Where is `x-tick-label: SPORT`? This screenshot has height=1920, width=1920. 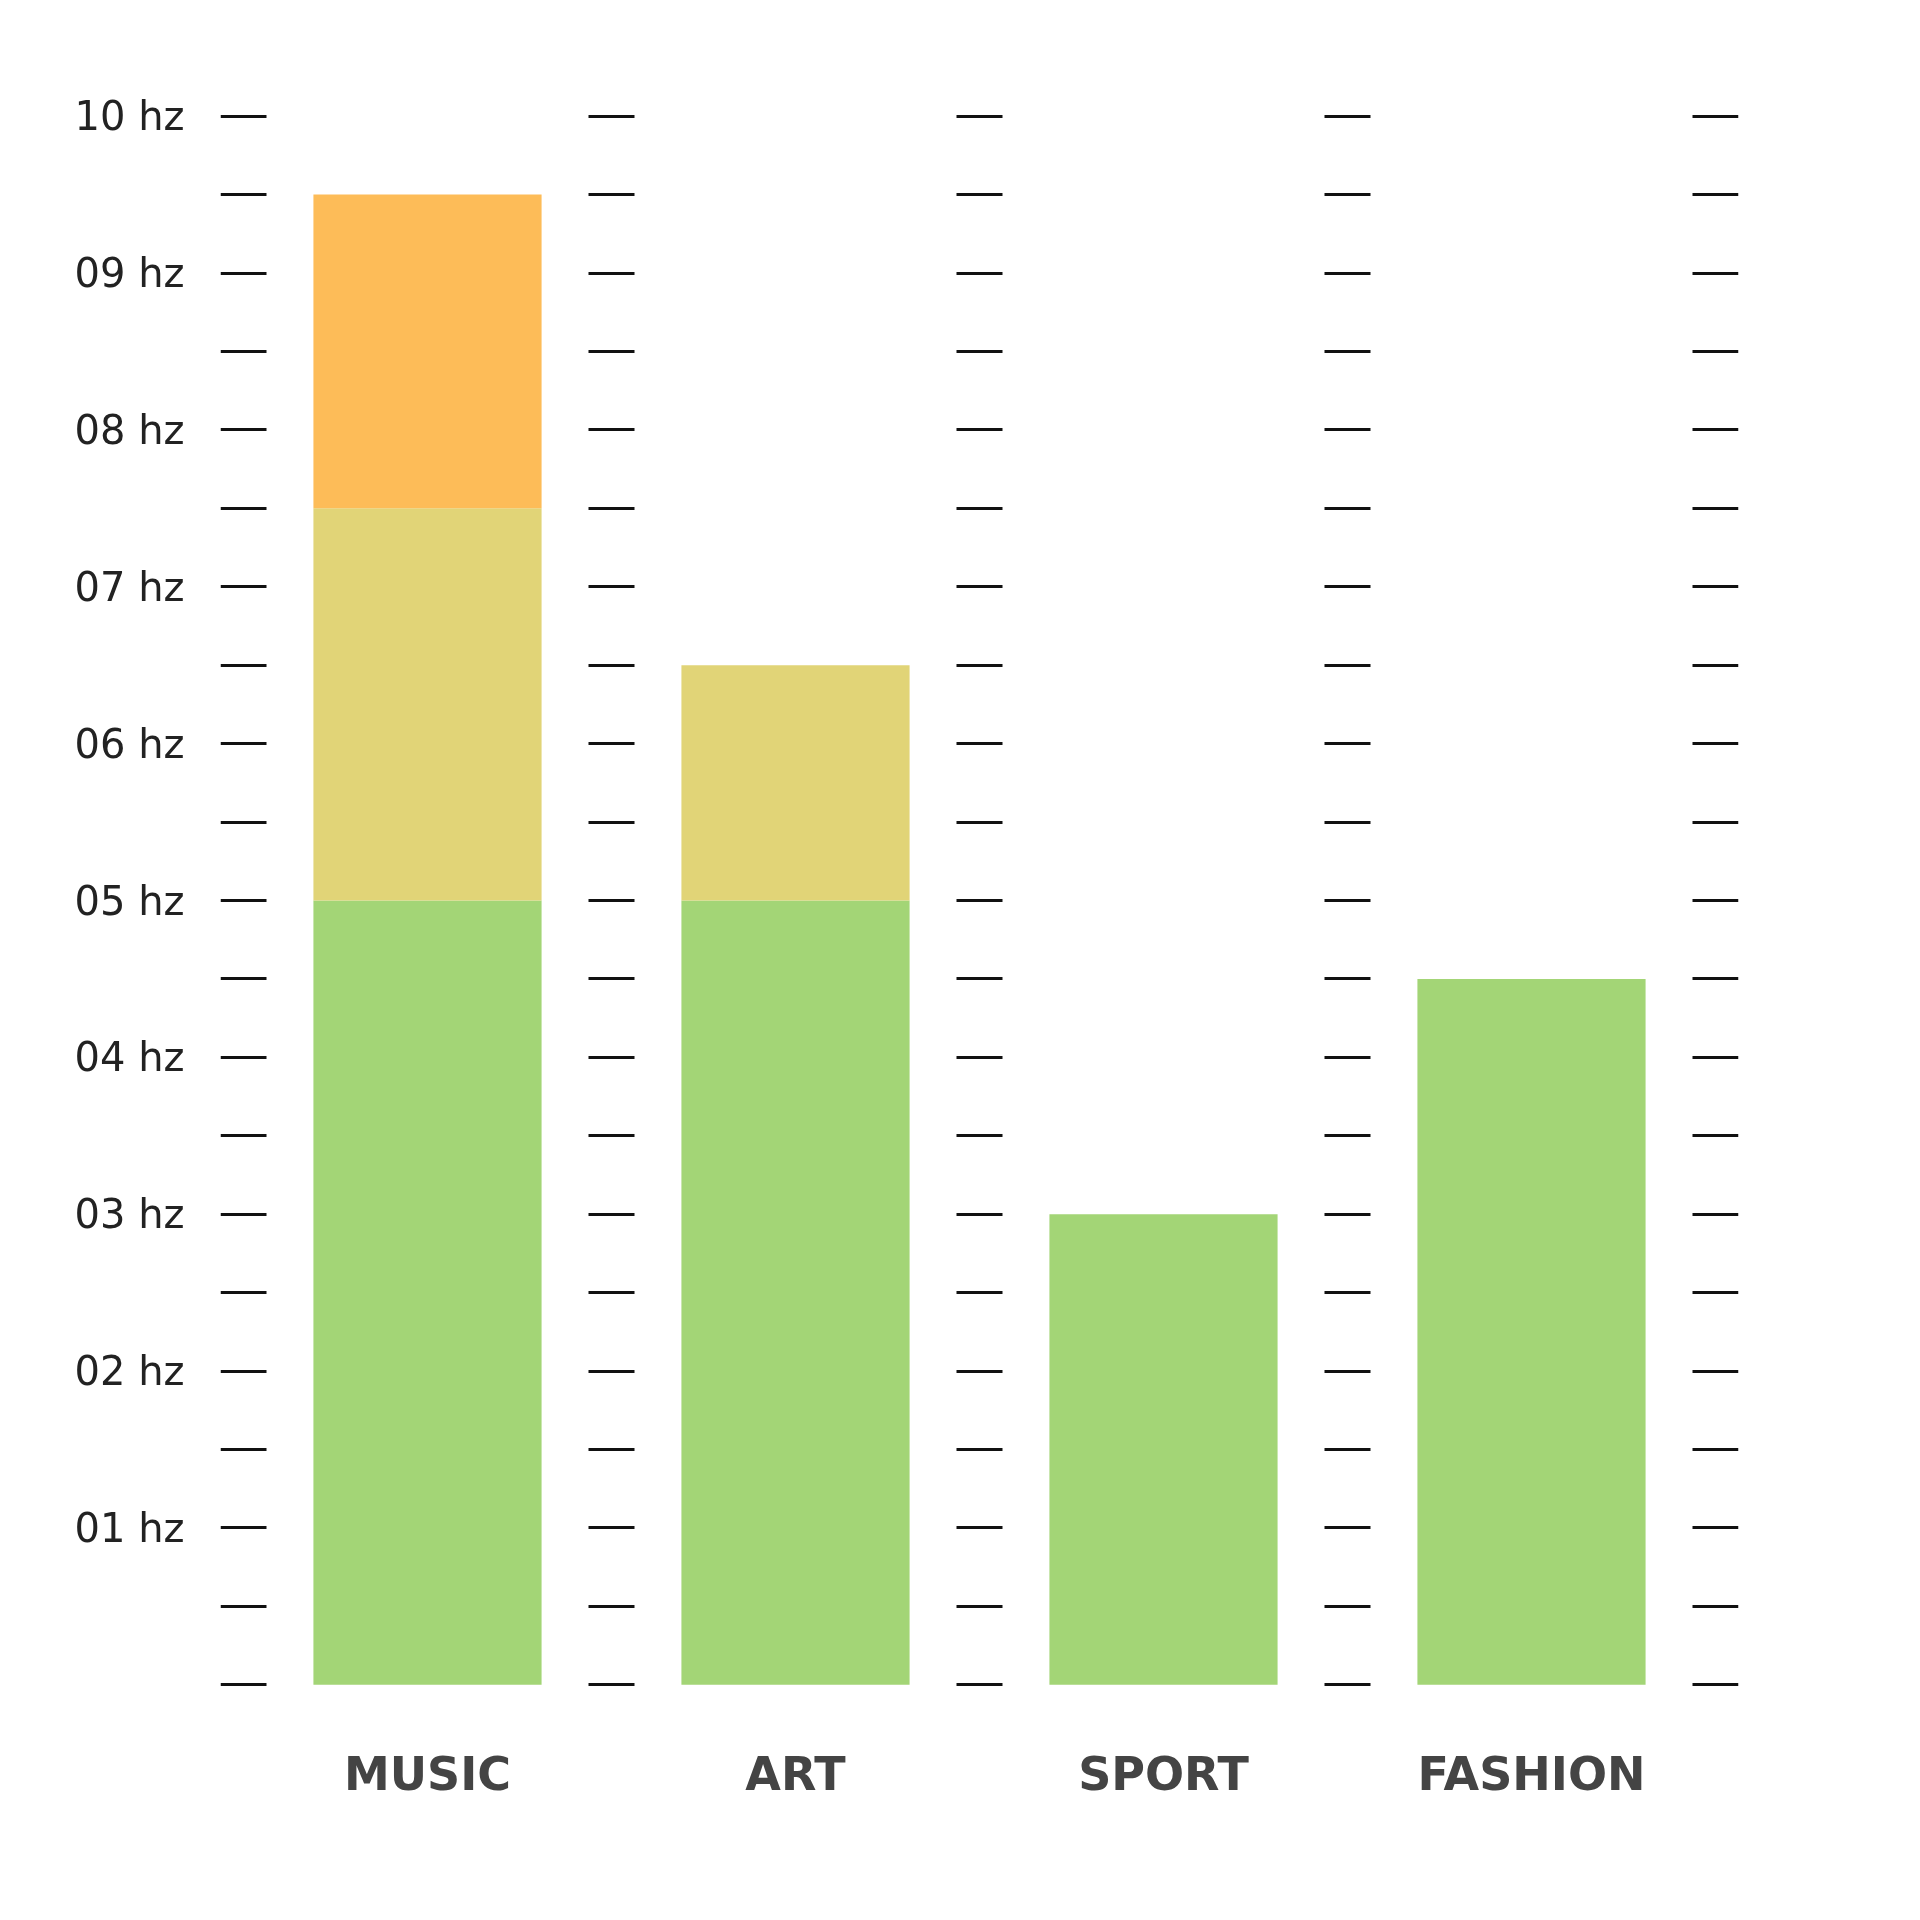 x-tick-label: SPORT is located at coordinates (1164, 1773).